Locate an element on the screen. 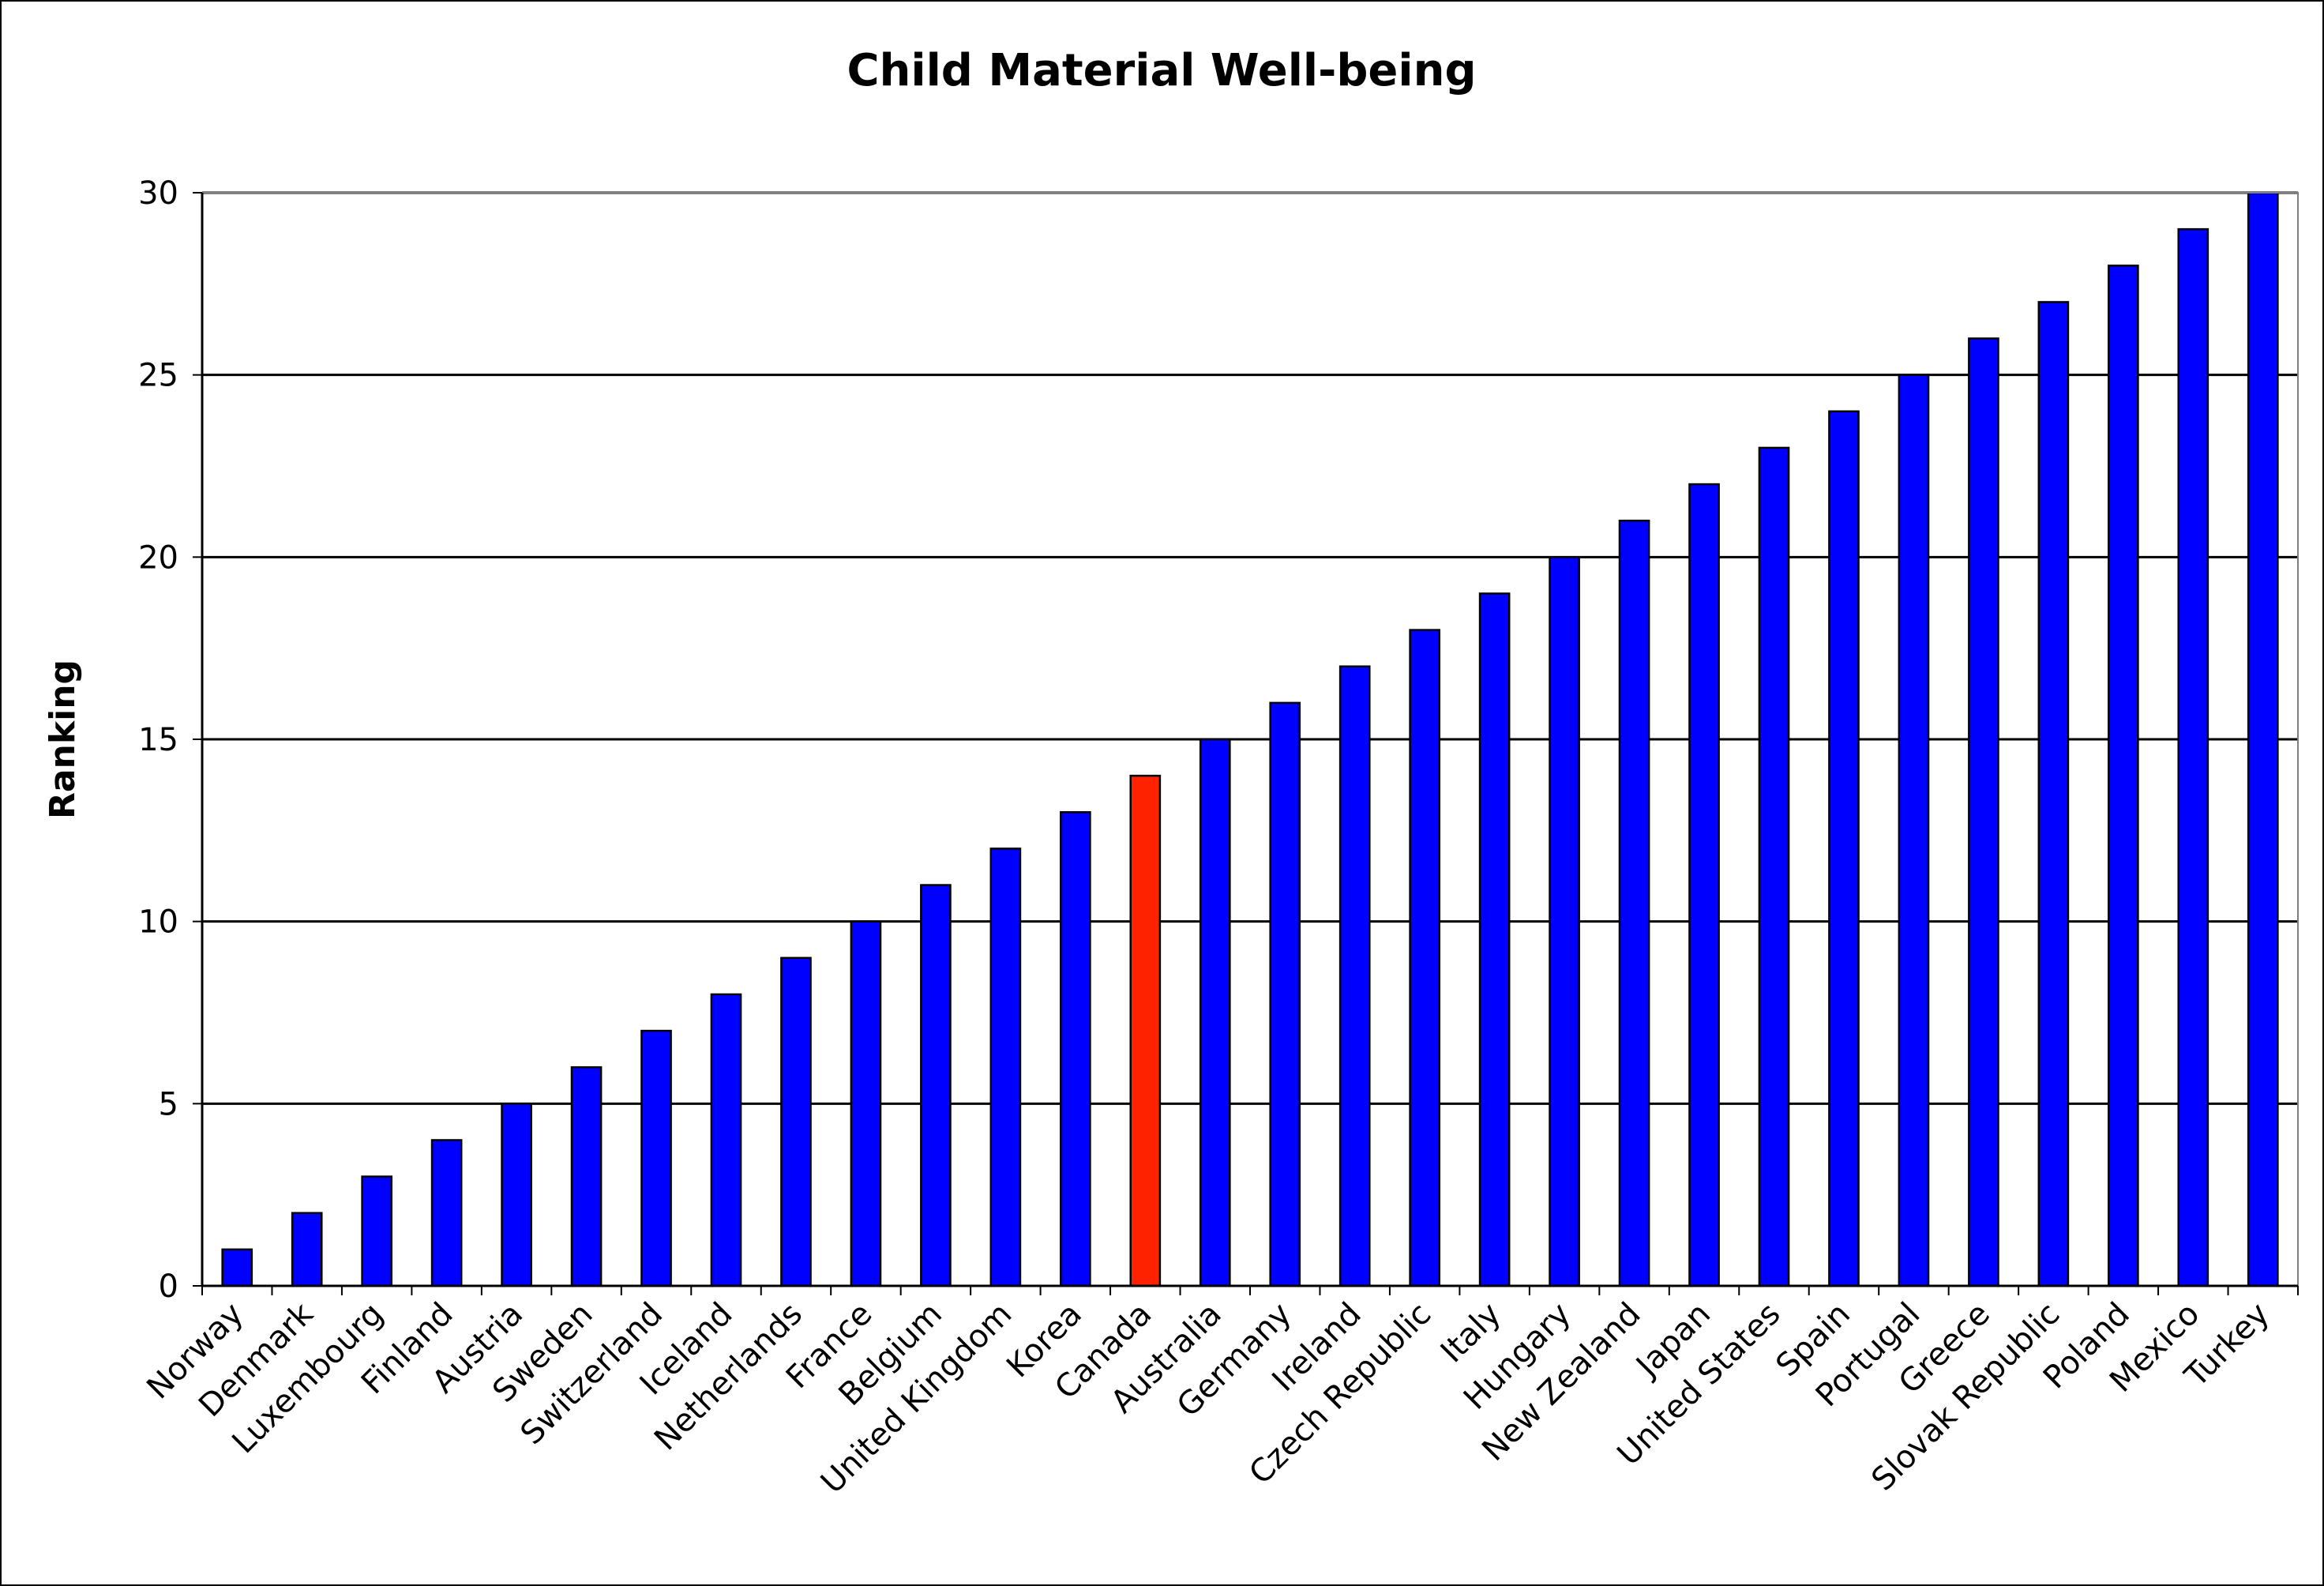 The width and height of the screenshot is (2324, 1586). chart-title: Child Material Well-being is located at coordinates (1161, 70).